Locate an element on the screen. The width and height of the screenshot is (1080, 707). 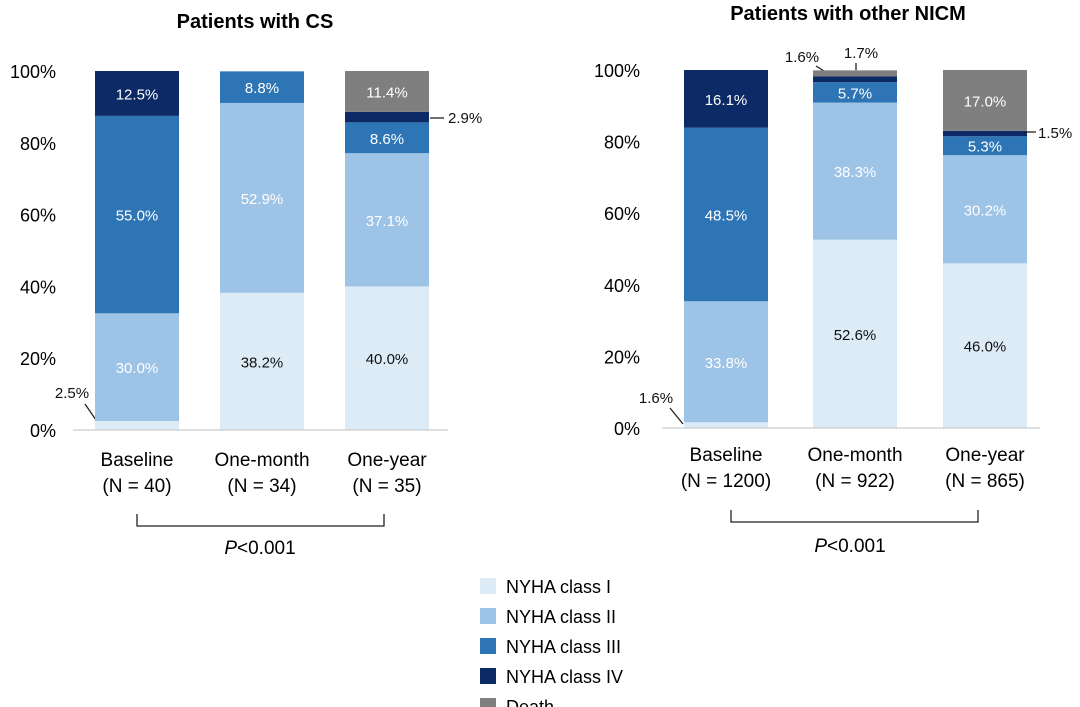
data-label: 5.3% is located at coordinates (985, 147).